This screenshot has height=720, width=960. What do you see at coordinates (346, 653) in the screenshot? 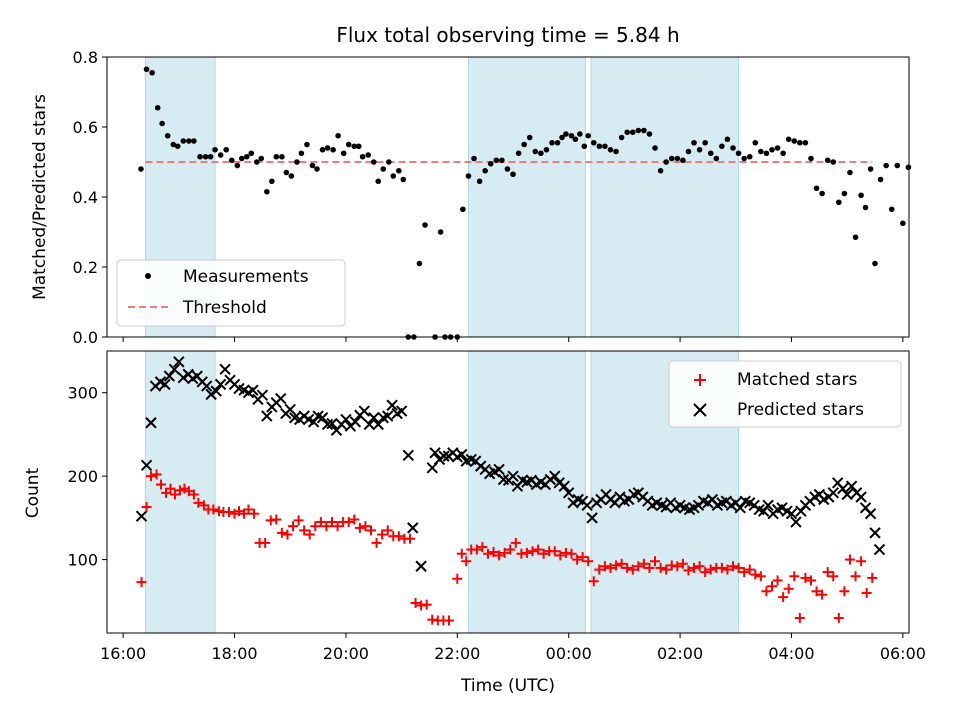
I see `bottom-xtick-label: 20:00` at bounding box center [346, 653].